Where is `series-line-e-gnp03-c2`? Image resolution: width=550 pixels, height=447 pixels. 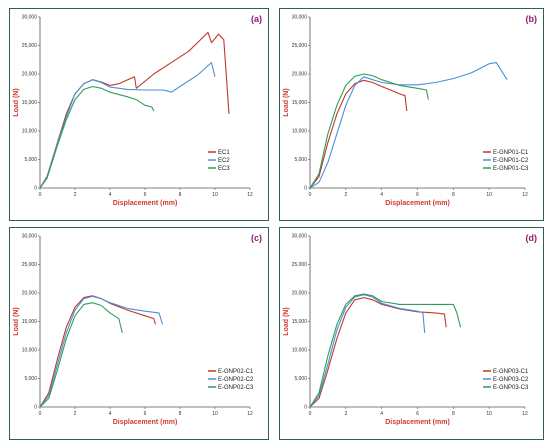
series-line-e-gnp03-c2 is located at coordinates (367, 351).